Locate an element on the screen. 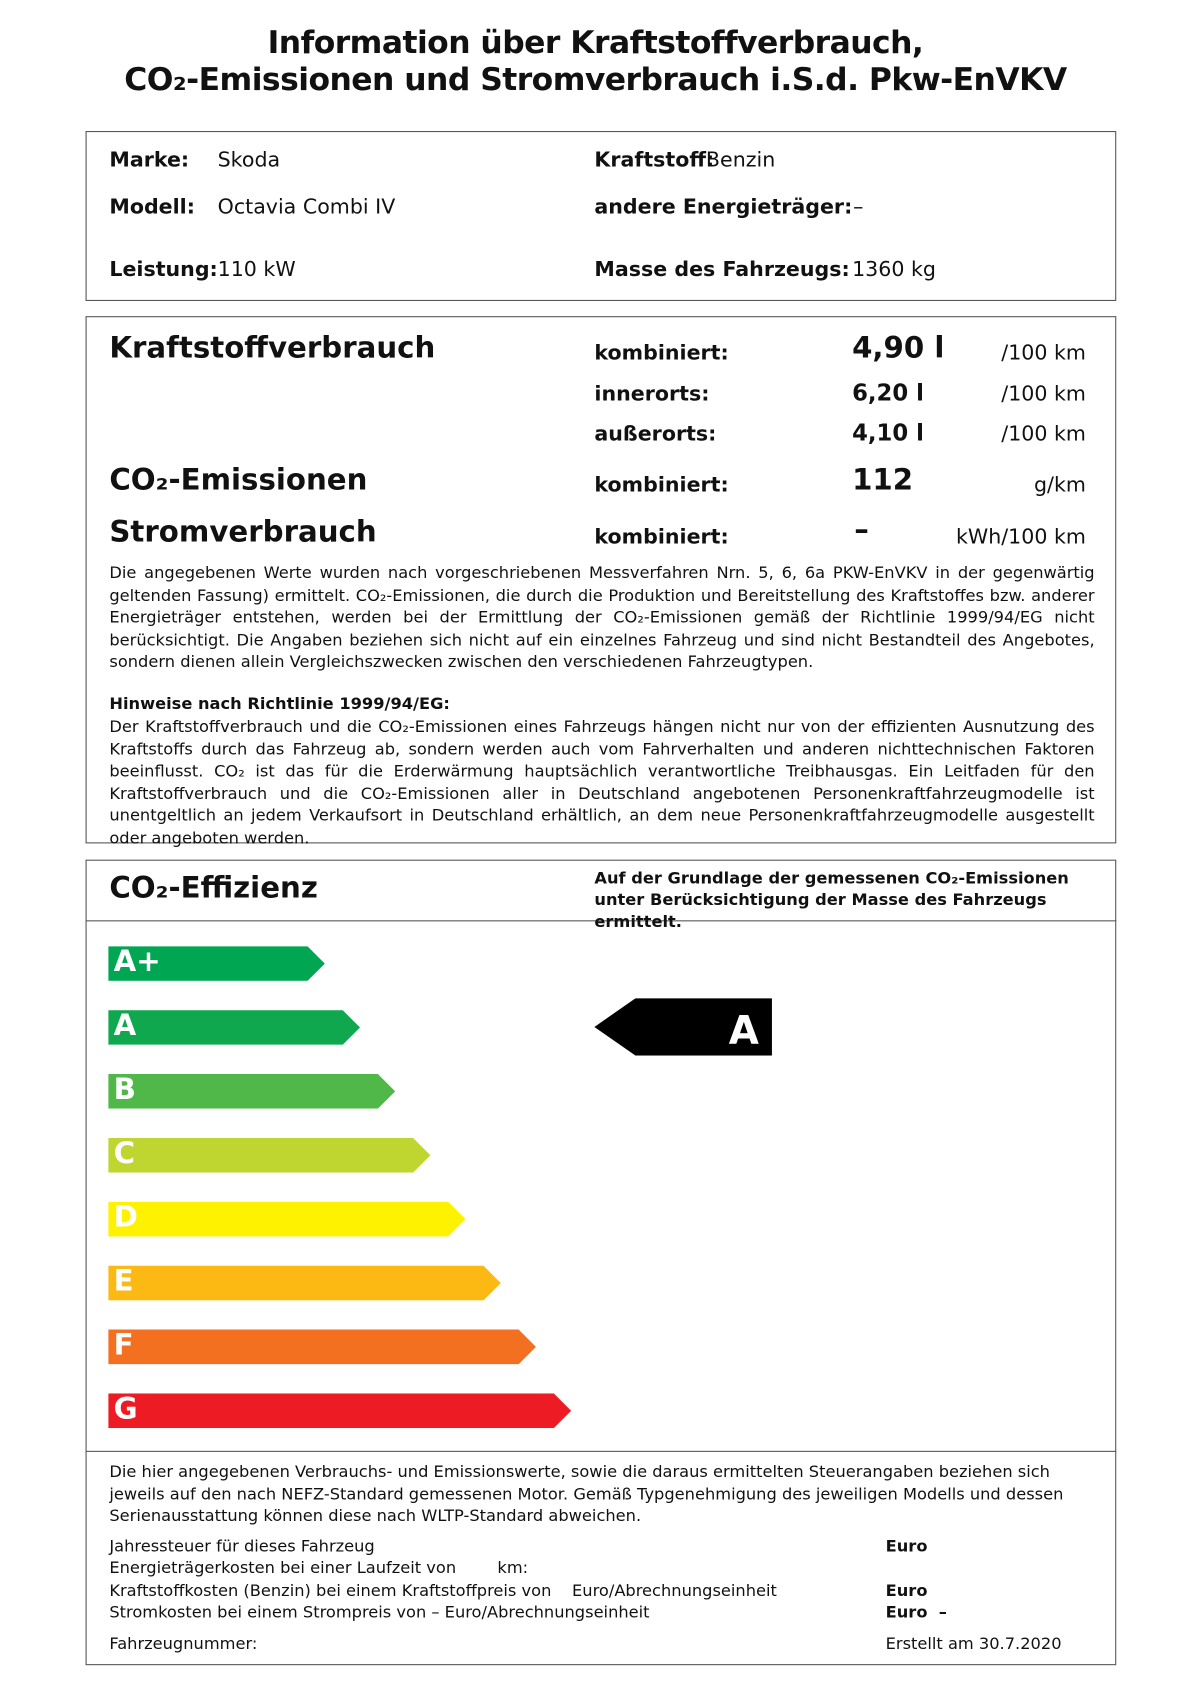 The width and height of the screenshot is (1191, 1685). combined-value: 4,90 l is located at coordinates (898, 348).